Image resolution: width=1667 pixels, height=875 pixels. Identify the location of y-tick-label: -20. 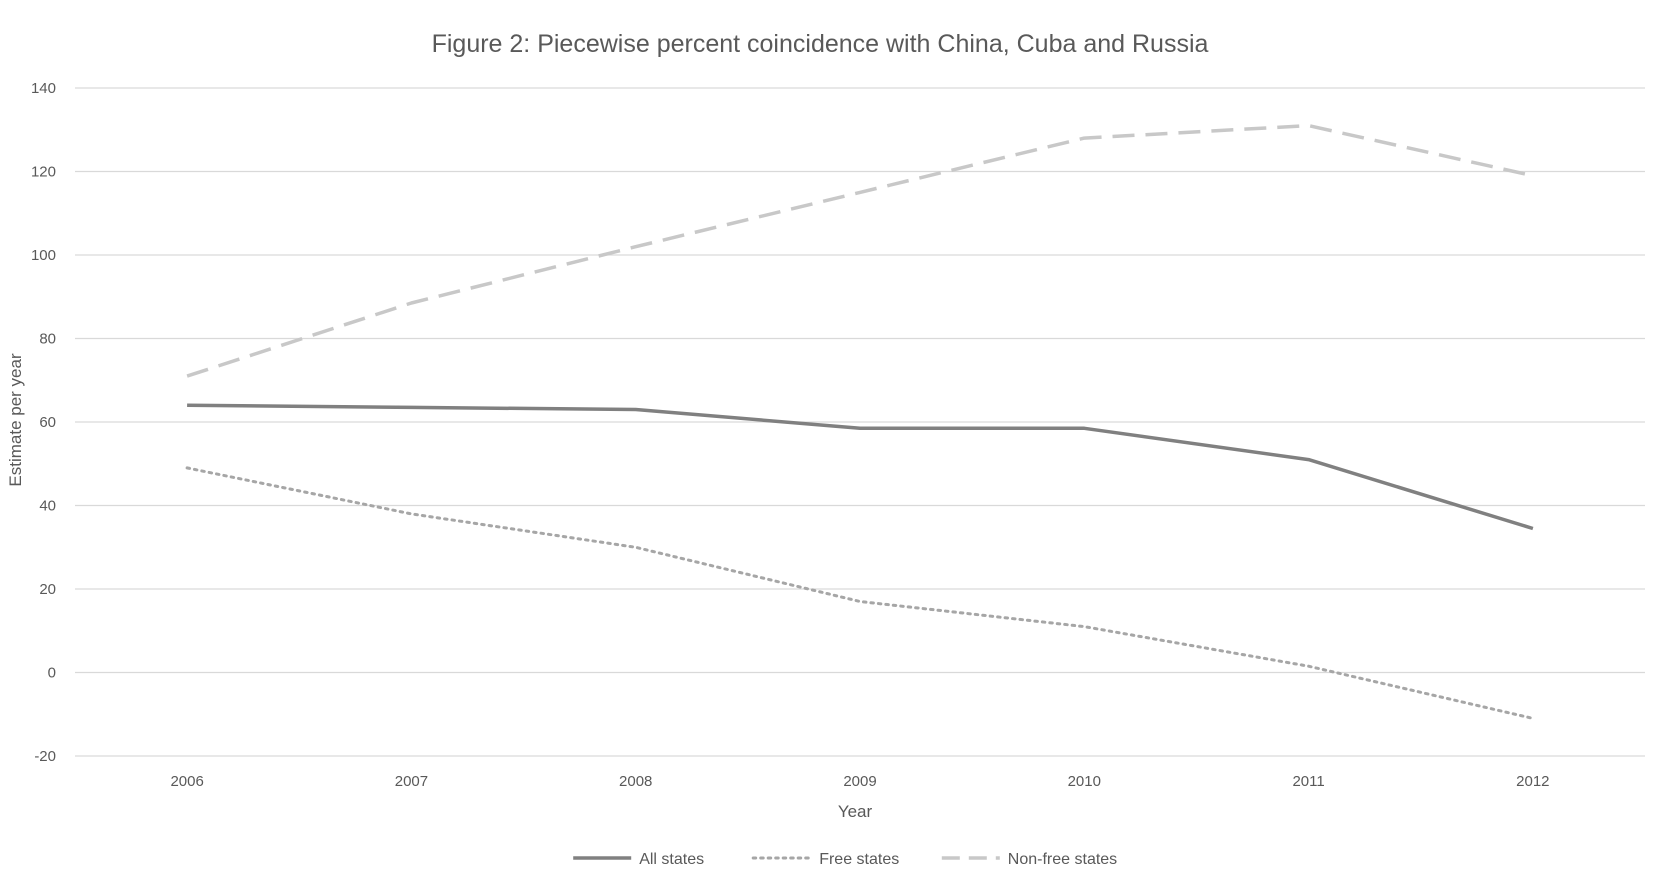
(45, 756).